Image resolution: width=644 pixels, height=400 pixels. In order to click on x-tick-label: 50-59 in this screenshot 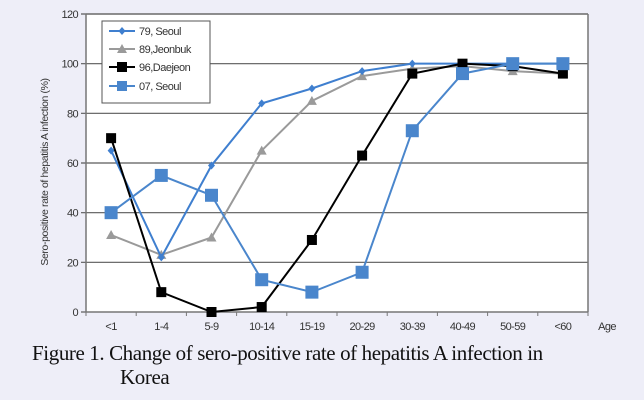, I will do `click(513, 327)`.